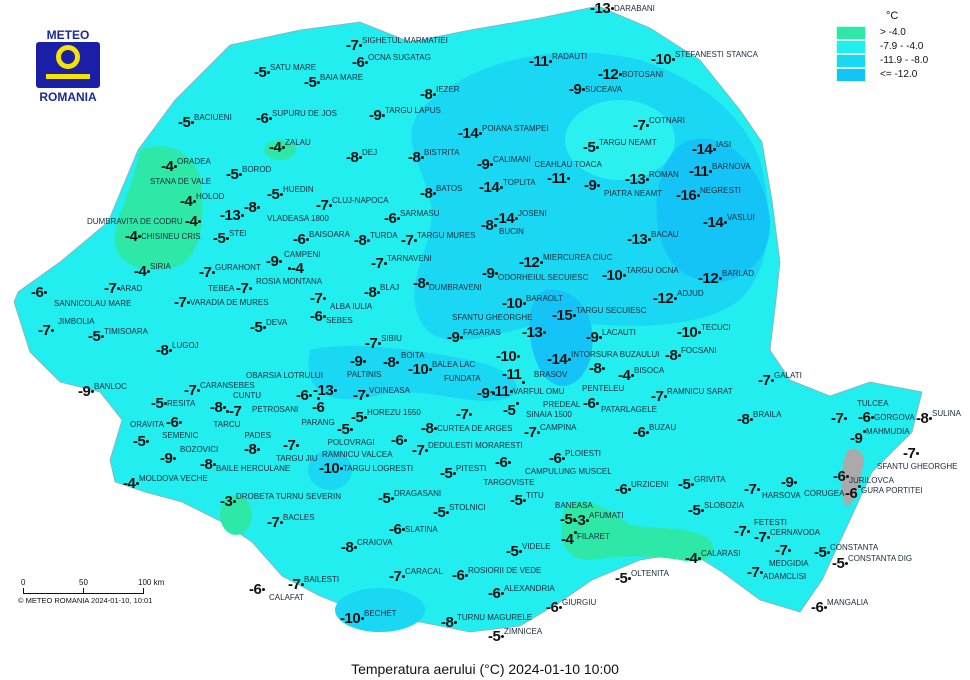 The height and width of the screenshot is (680, 970). What do you see at coordinates (579, 602) in the screenshot?
I see `station-name: GIURGIU` at bounding box center [579, 602].